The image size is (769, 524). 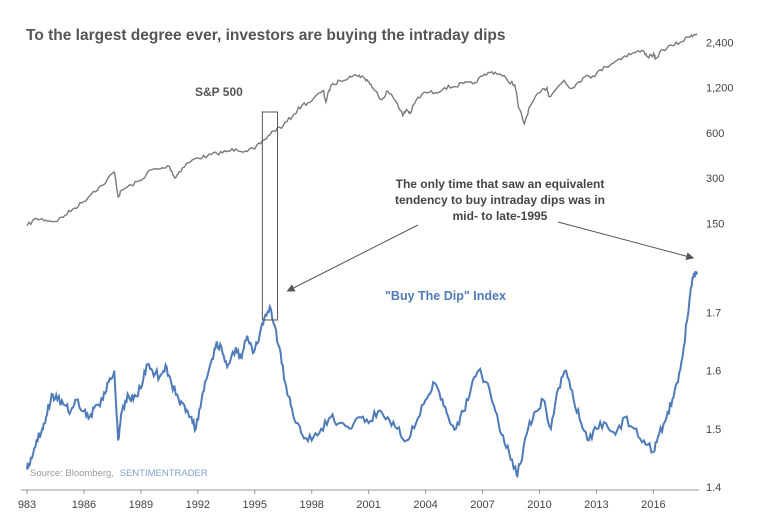 What do you see at coordinates (720, 43) in the screenshot?
I see `sp500-tick-label: 2,400` at bounding box center [720, 43].